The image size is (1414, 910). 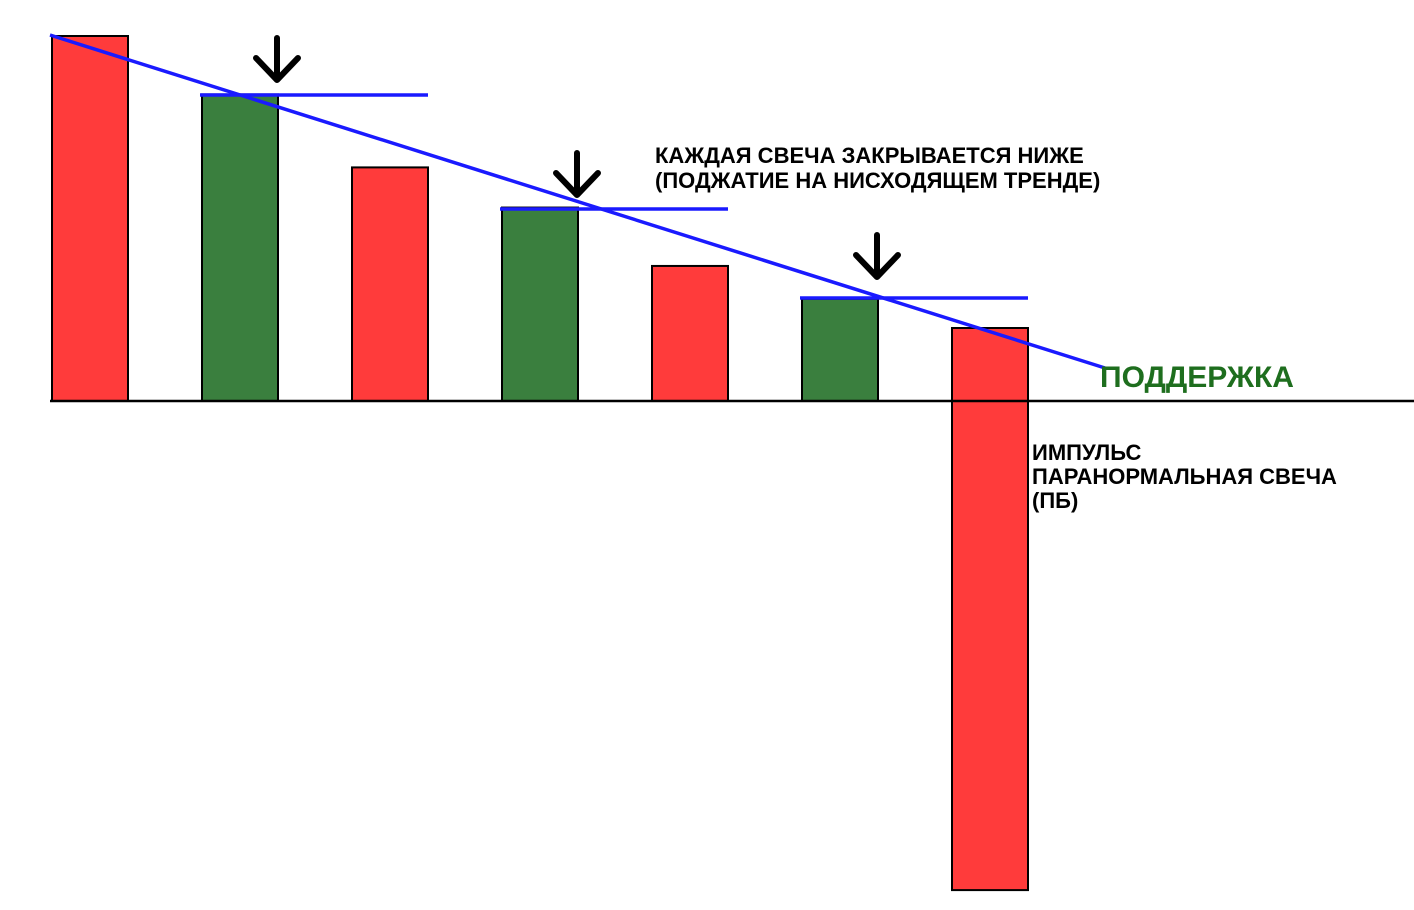 What do you see at coordinates (240, 248) in the screenshot?
I see `candle-2-bullish` at bounding box center [240, 248].